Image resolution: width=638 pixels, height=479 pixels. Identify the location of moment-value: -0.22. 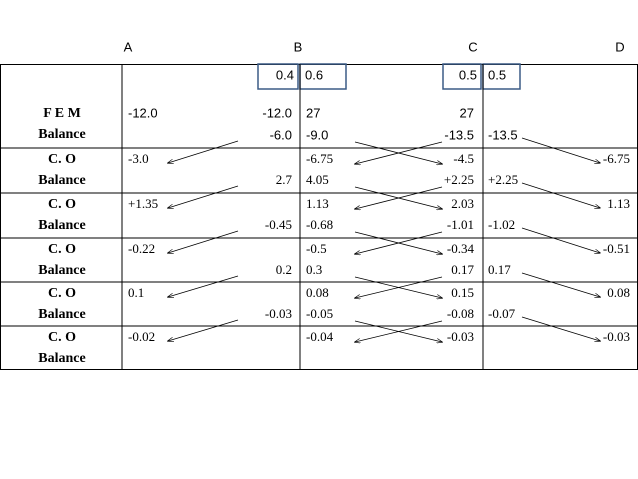
(141, 248).